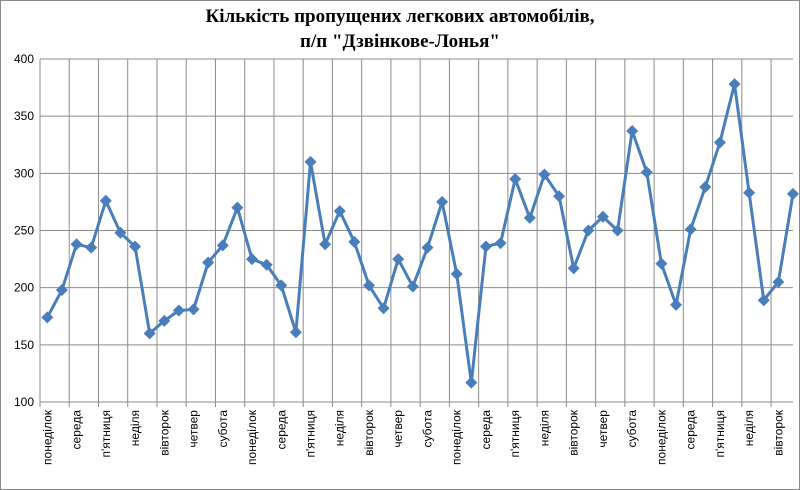 This screenshot has height=490, width=800. I want to click on chart-title: п/п "Дзвінкове-Лонья", so click(400, 41).